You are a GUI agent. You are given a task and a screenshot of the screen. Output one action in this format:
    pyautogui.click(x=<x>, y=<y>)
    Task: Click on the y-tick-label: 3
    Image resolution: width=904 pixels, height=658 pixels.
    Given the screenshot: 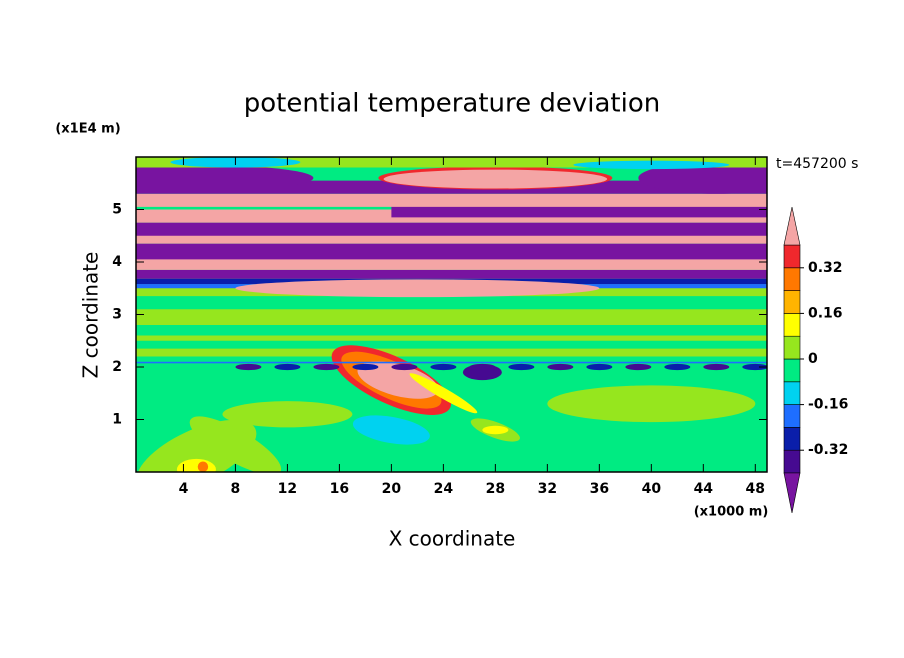 What is the action you would take?
    pyautogui.click(x=117, y=315)
    